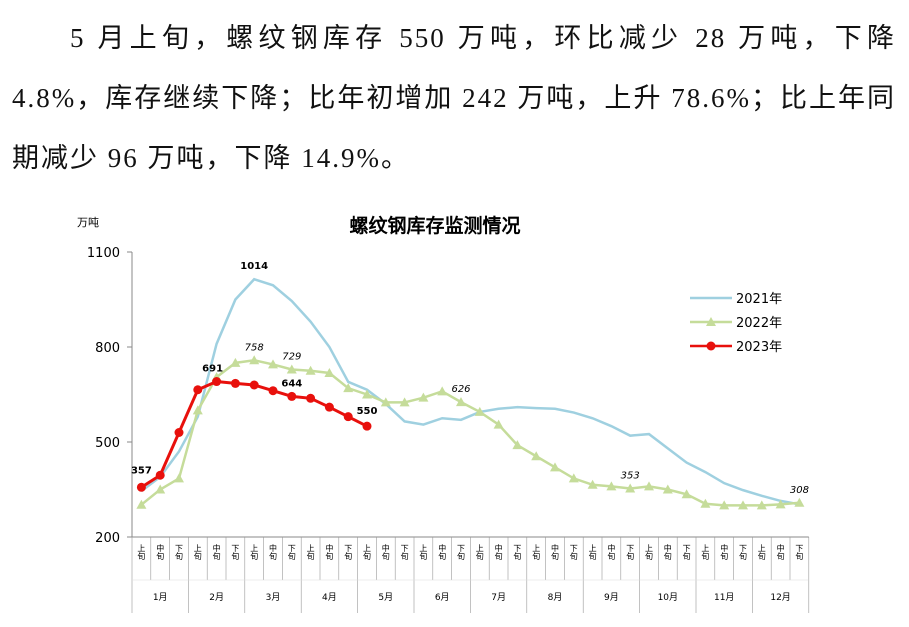 The image size is (909, 627). Describe the element at coordinates (367, 411) in the screenshot. I see `data-label: 550` at that location.